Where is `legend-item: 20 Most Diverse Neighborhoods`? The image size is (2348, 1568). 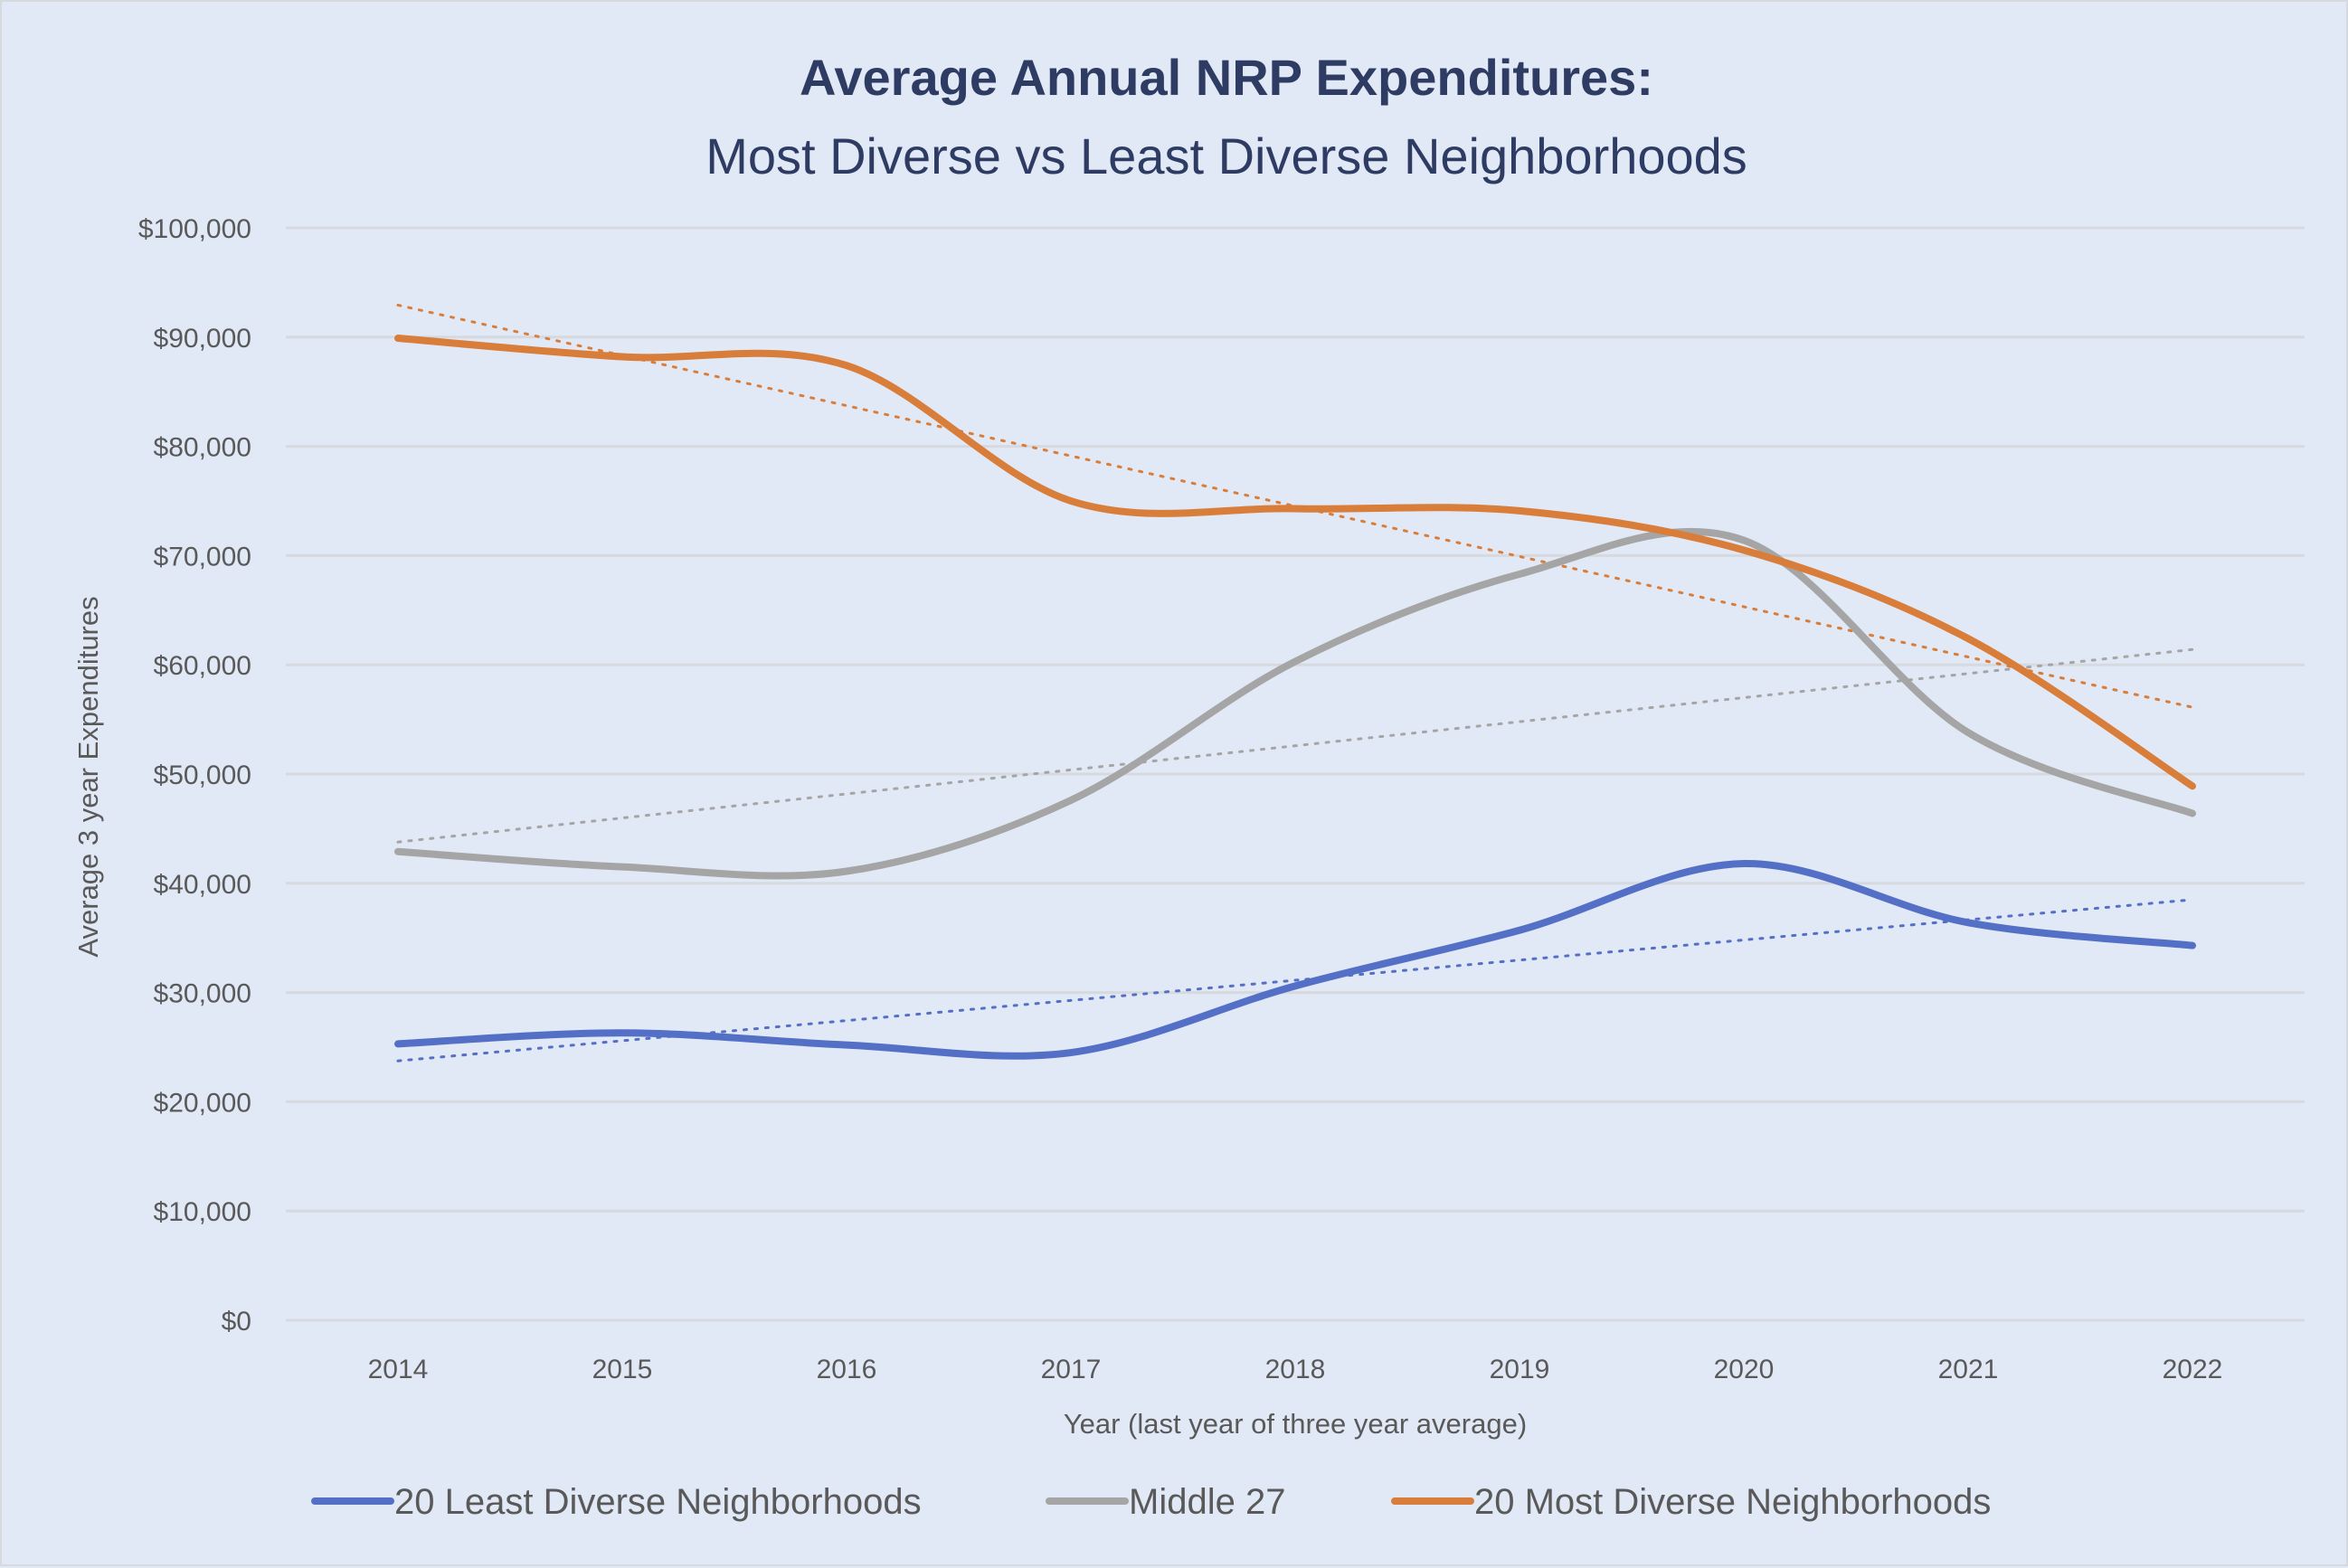
legend-item: 20 Most Diverse Neighborhoods is located at coordinates (1691, 1502).